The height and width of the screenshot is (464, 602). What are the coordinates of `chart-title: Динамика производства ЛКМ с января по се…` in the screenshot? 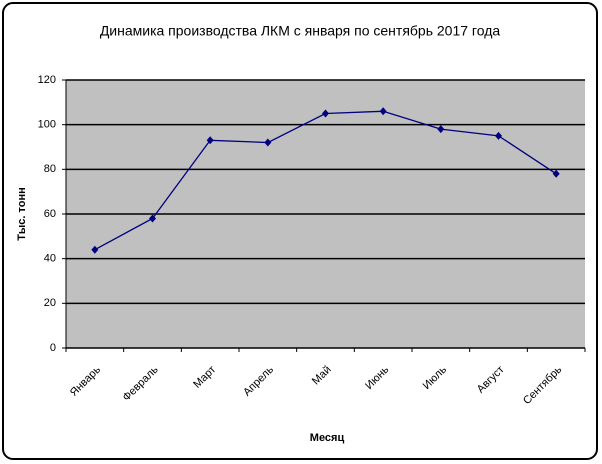 It's located at (300, 31).